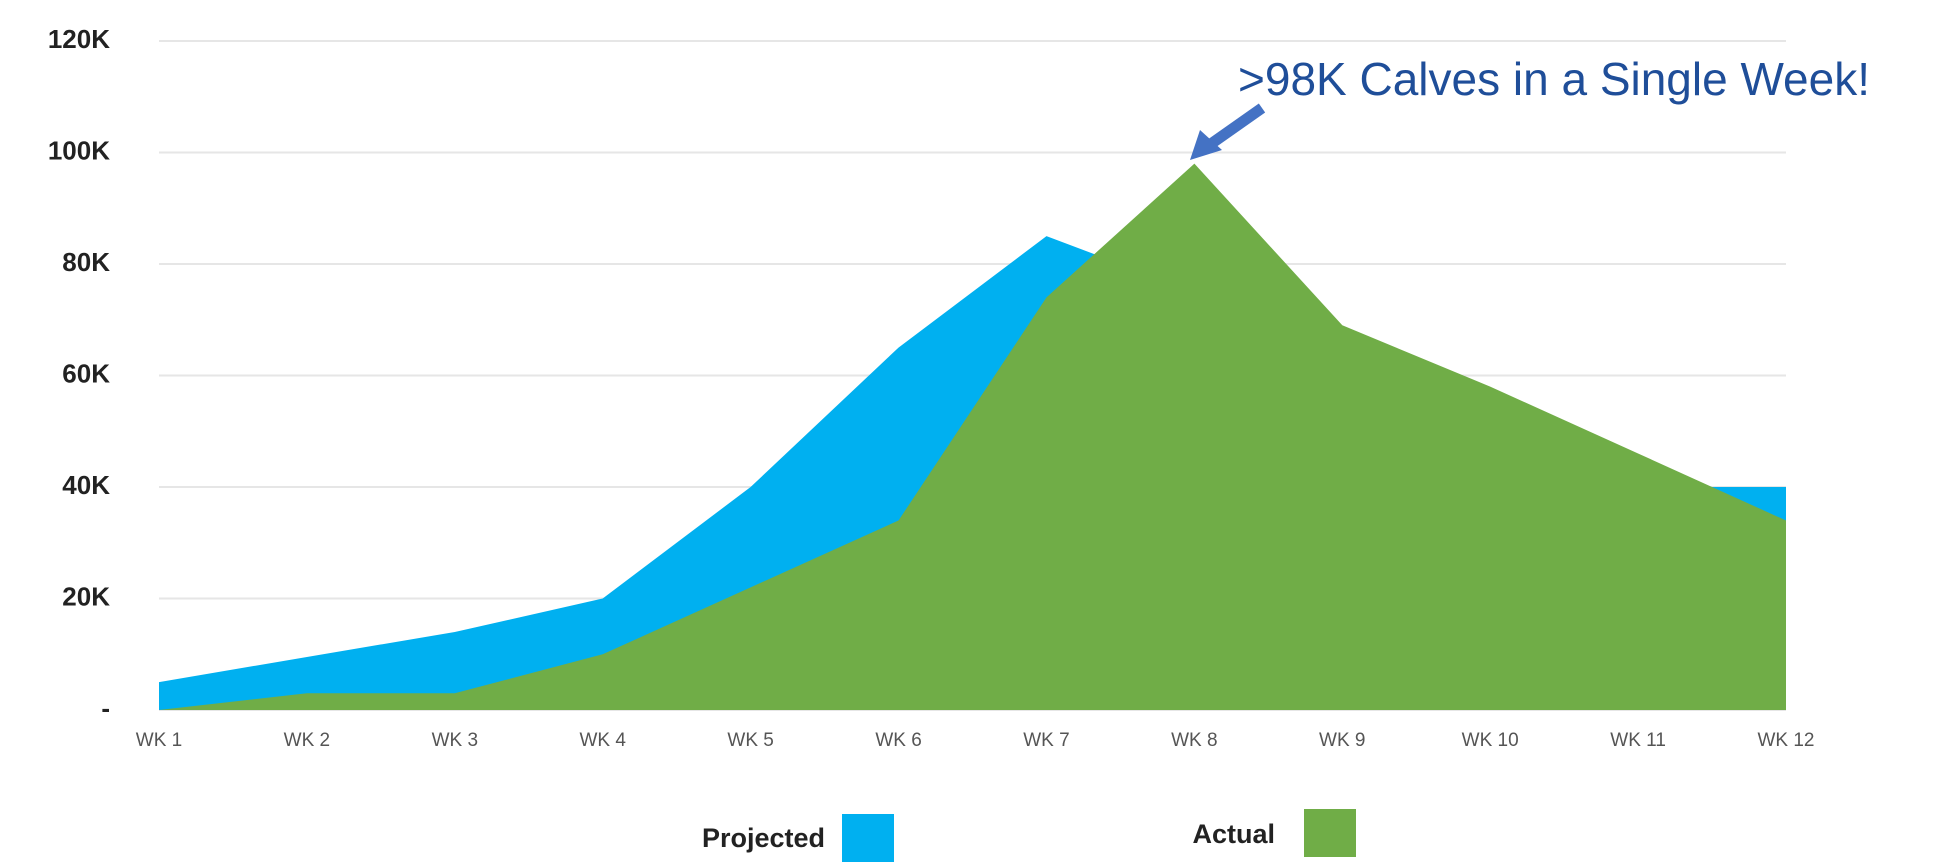  Describe the element at coordinates (86, 596) in the screenshot. I see `y-tick-label: 20K` at that location.